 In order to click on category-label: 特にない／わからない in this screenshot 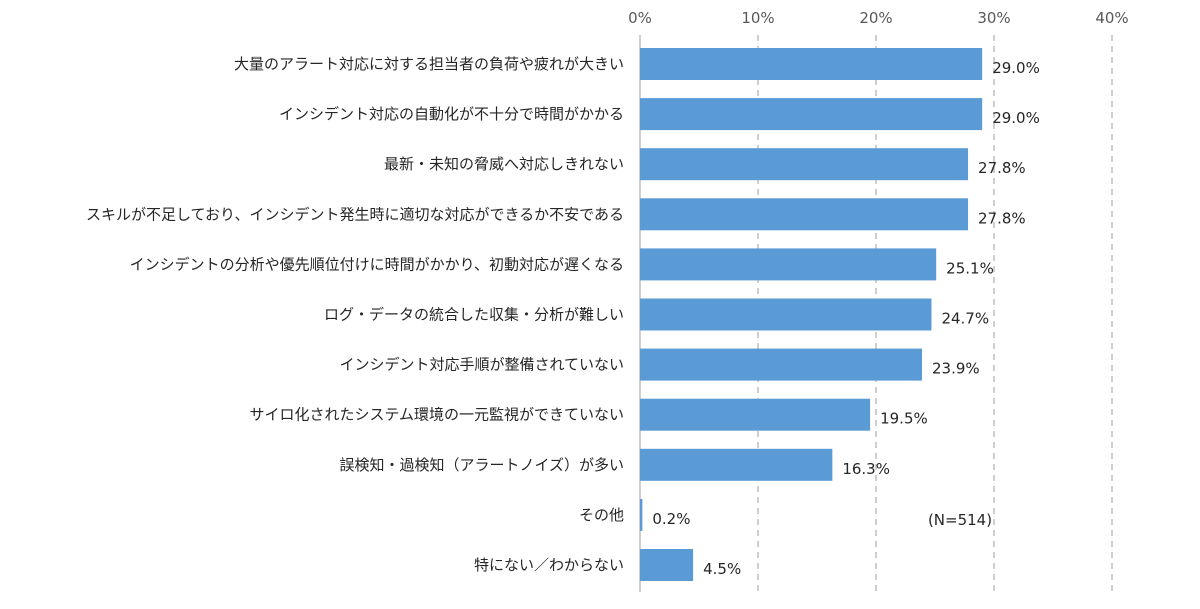, I will do `click(549, 565)`.